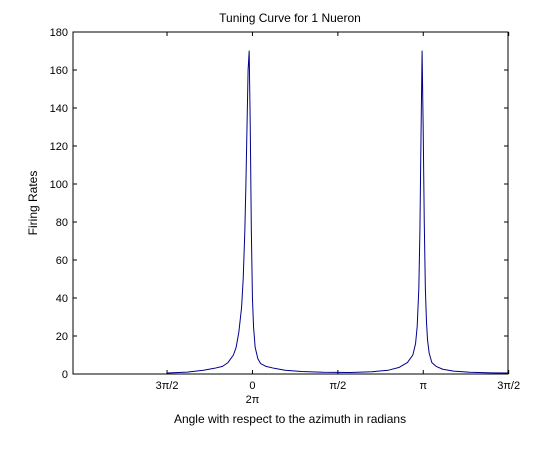 This screenshot has width=560, height=455. Describe the element at coordinates (59, 71) in the screenshot. I see `y-tick-label-8: 160` at that location.